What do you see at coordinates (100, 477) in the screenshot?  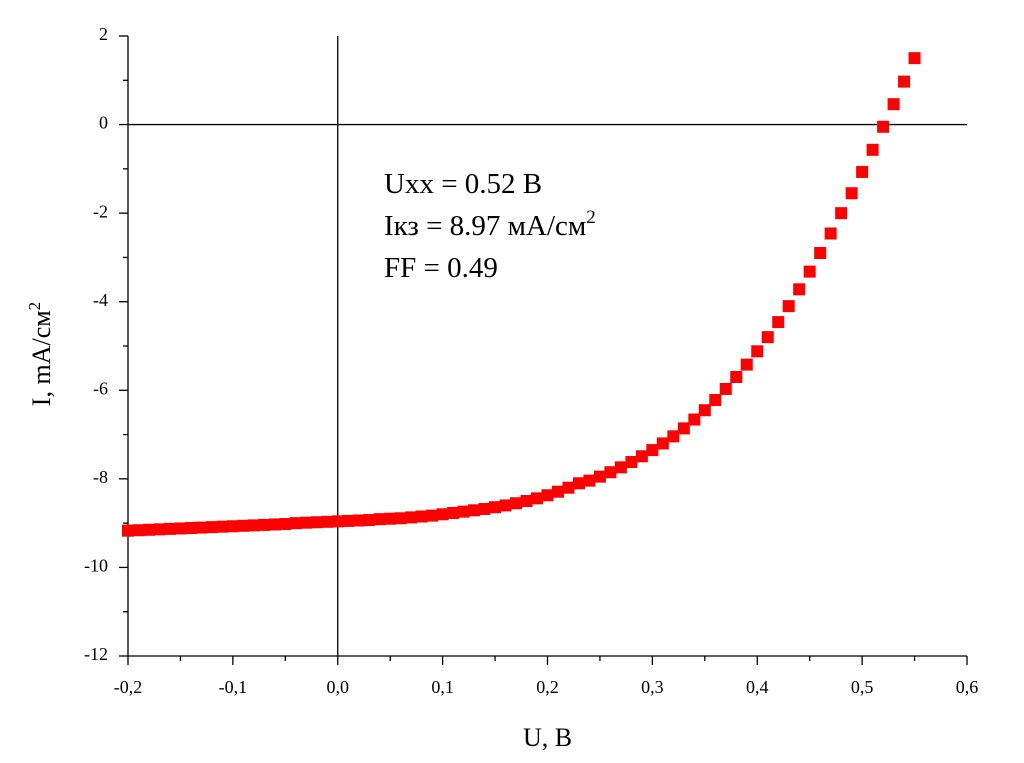 I see `y-tick-label: -8` at bounding box center [100, 477].